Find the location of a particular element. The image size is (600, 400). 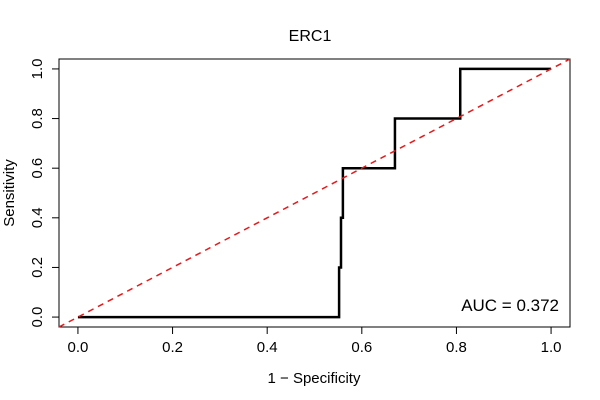

x-tick-label: 0.8 is located at coordinates (456, 347).